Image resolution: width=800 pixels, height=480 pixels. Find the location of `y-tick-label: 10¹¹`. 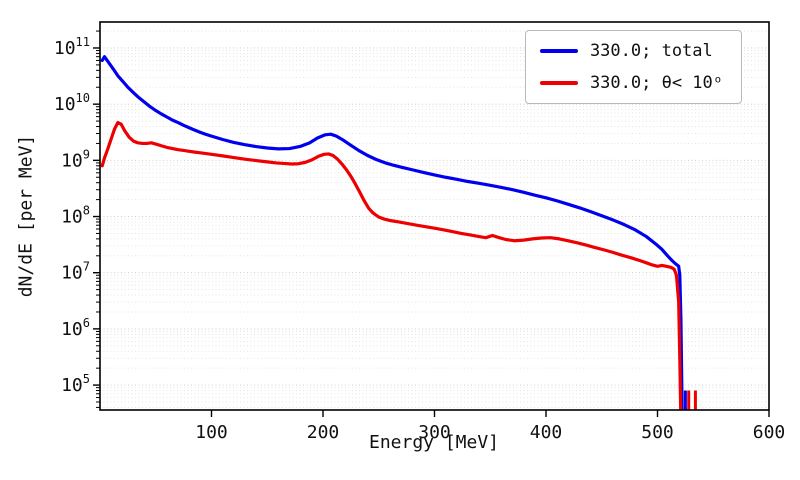

y-tick-label: 10¹¹ is located at coordinates (72, 47).